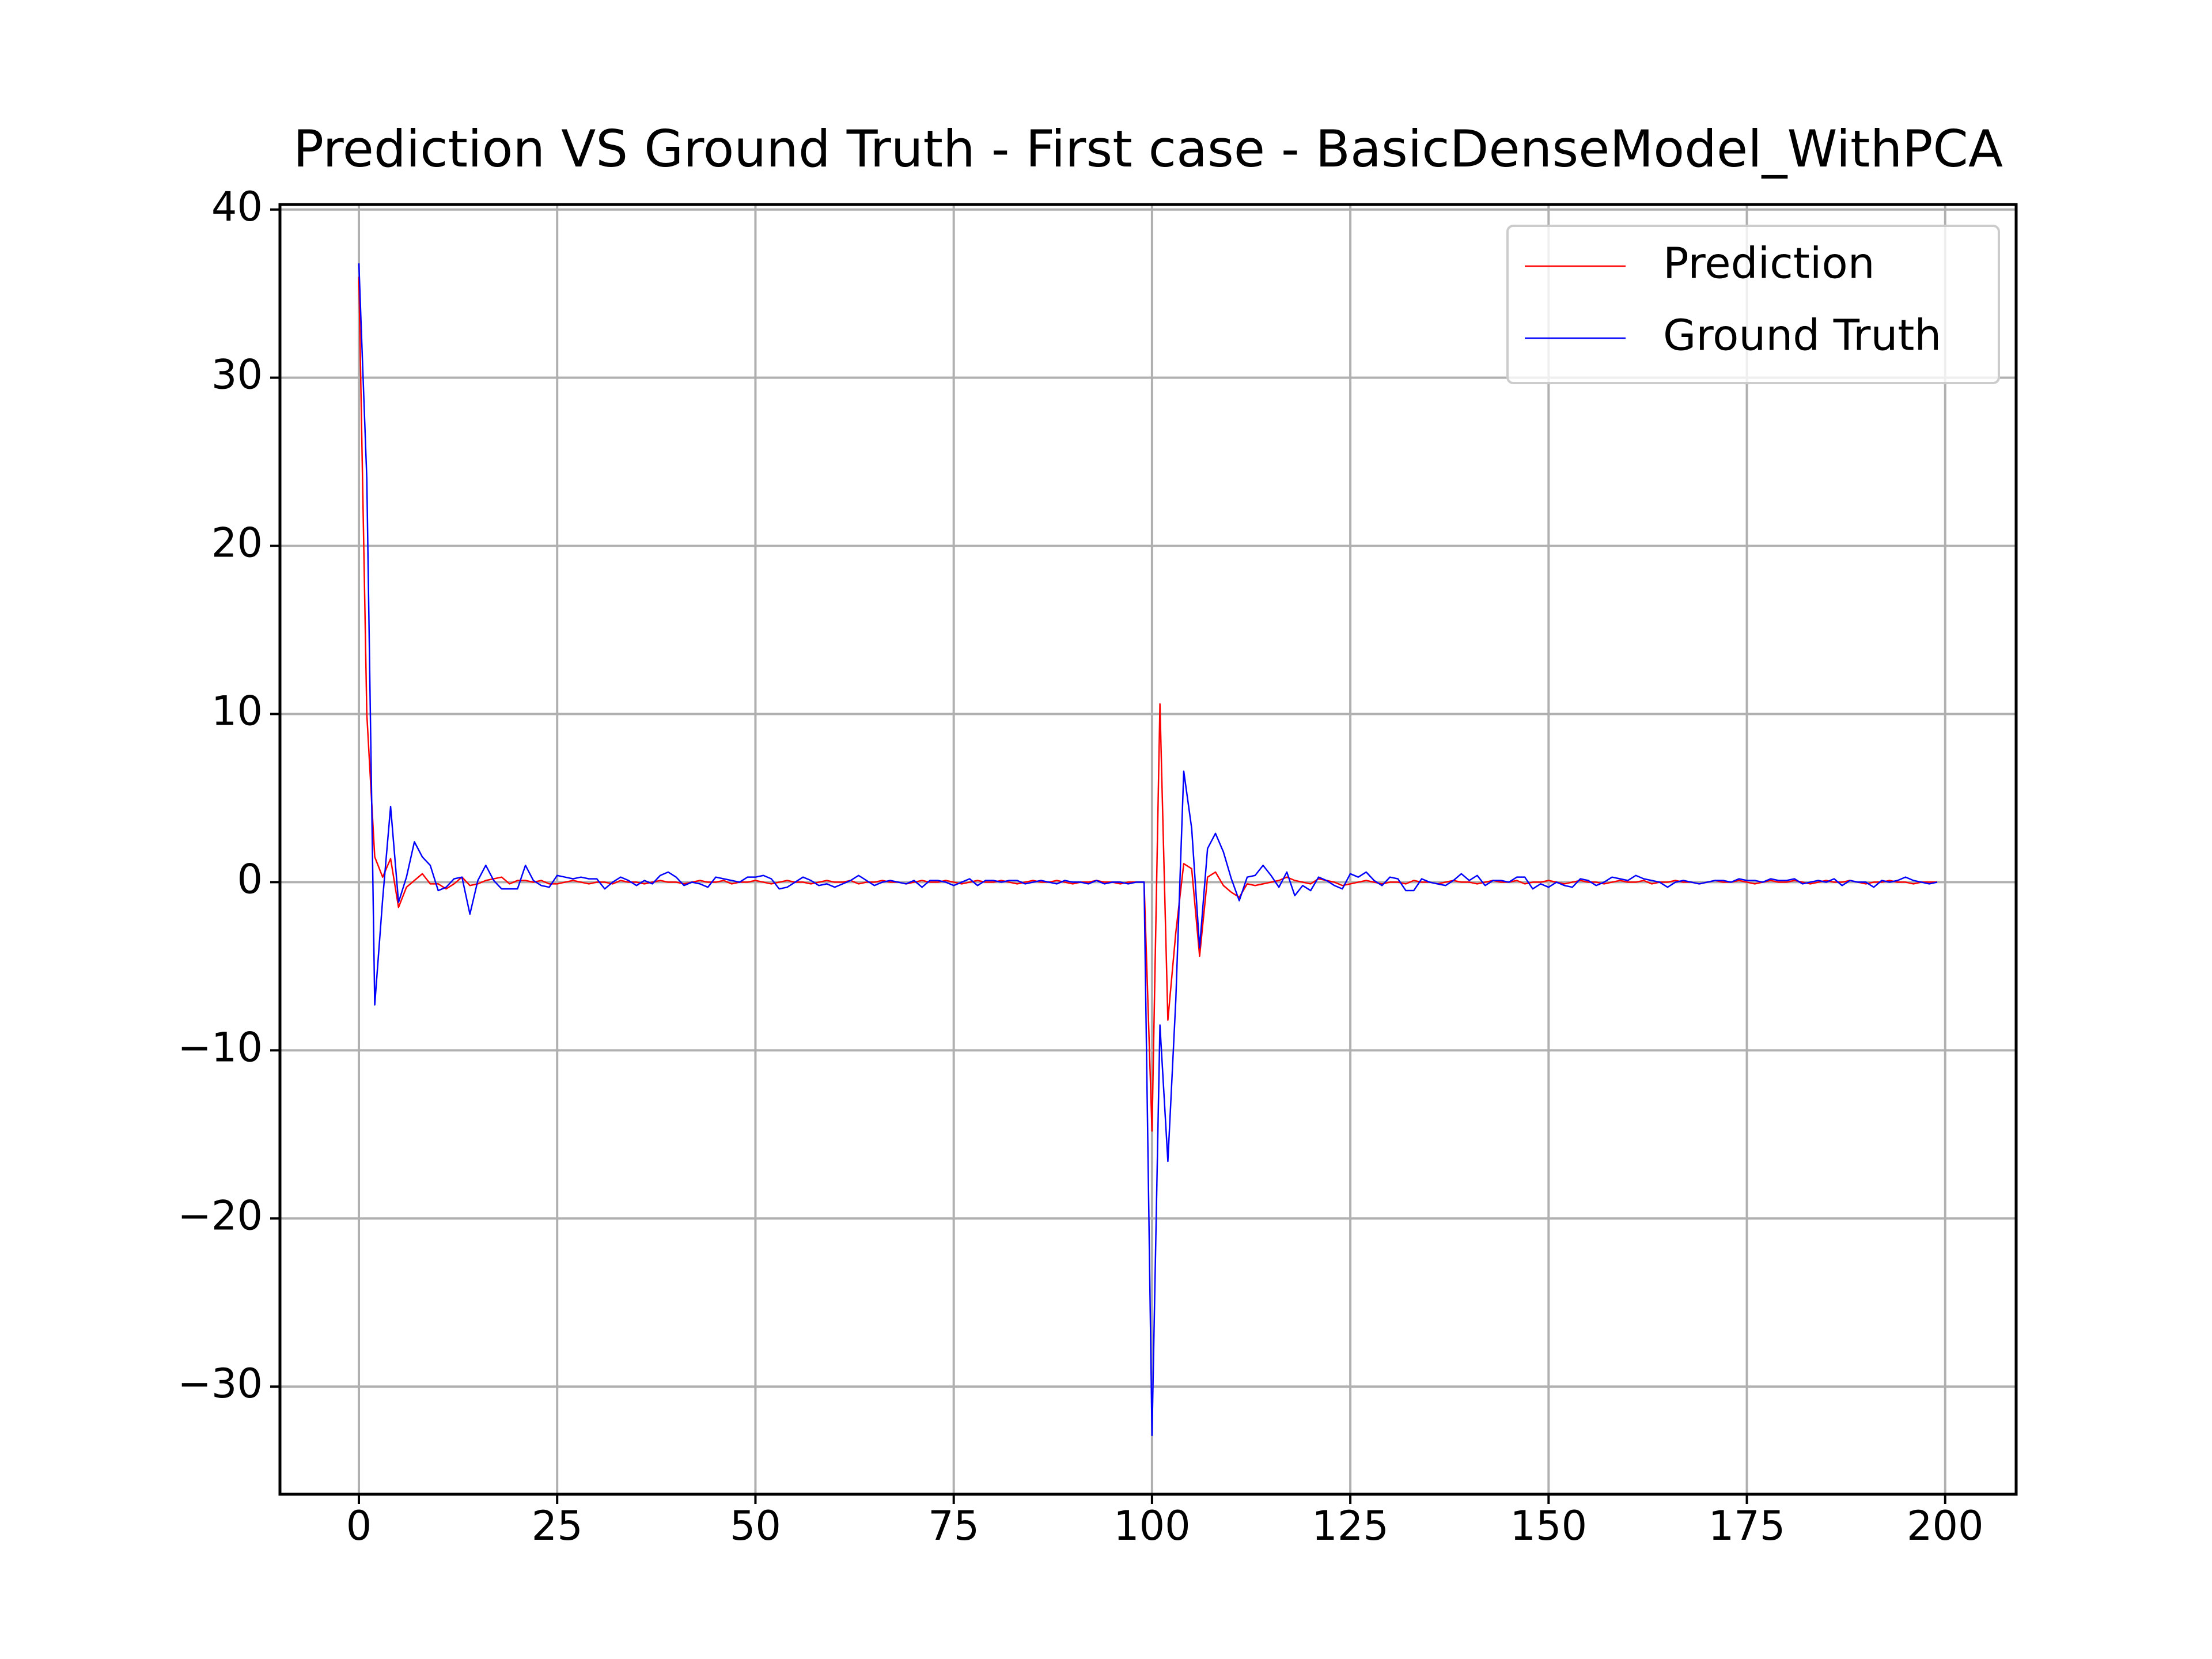 This screenshot has width=2212, height=1659. Describe the element at coordinates (237, 711) in the screenshot. I see `y-tick-label: 10` at that location.